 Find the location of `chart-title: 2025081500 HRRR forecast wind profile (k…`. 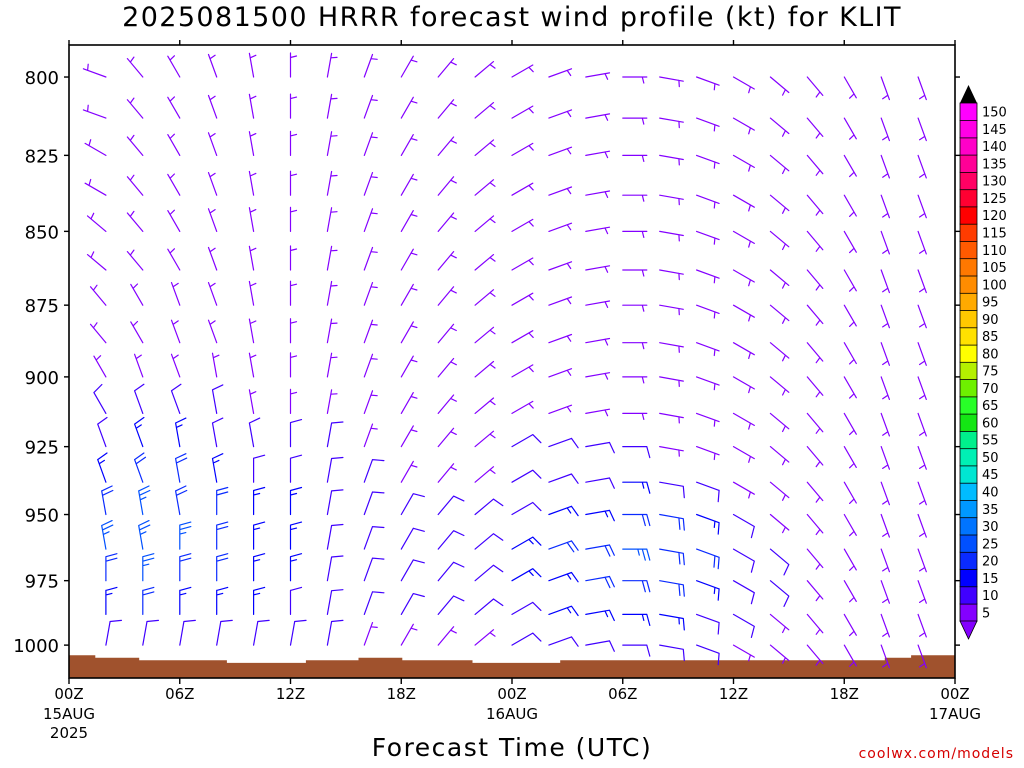

chart-title: 2025081500 HRRR forecast wind profile (k… is located at coordinates (512, 17).